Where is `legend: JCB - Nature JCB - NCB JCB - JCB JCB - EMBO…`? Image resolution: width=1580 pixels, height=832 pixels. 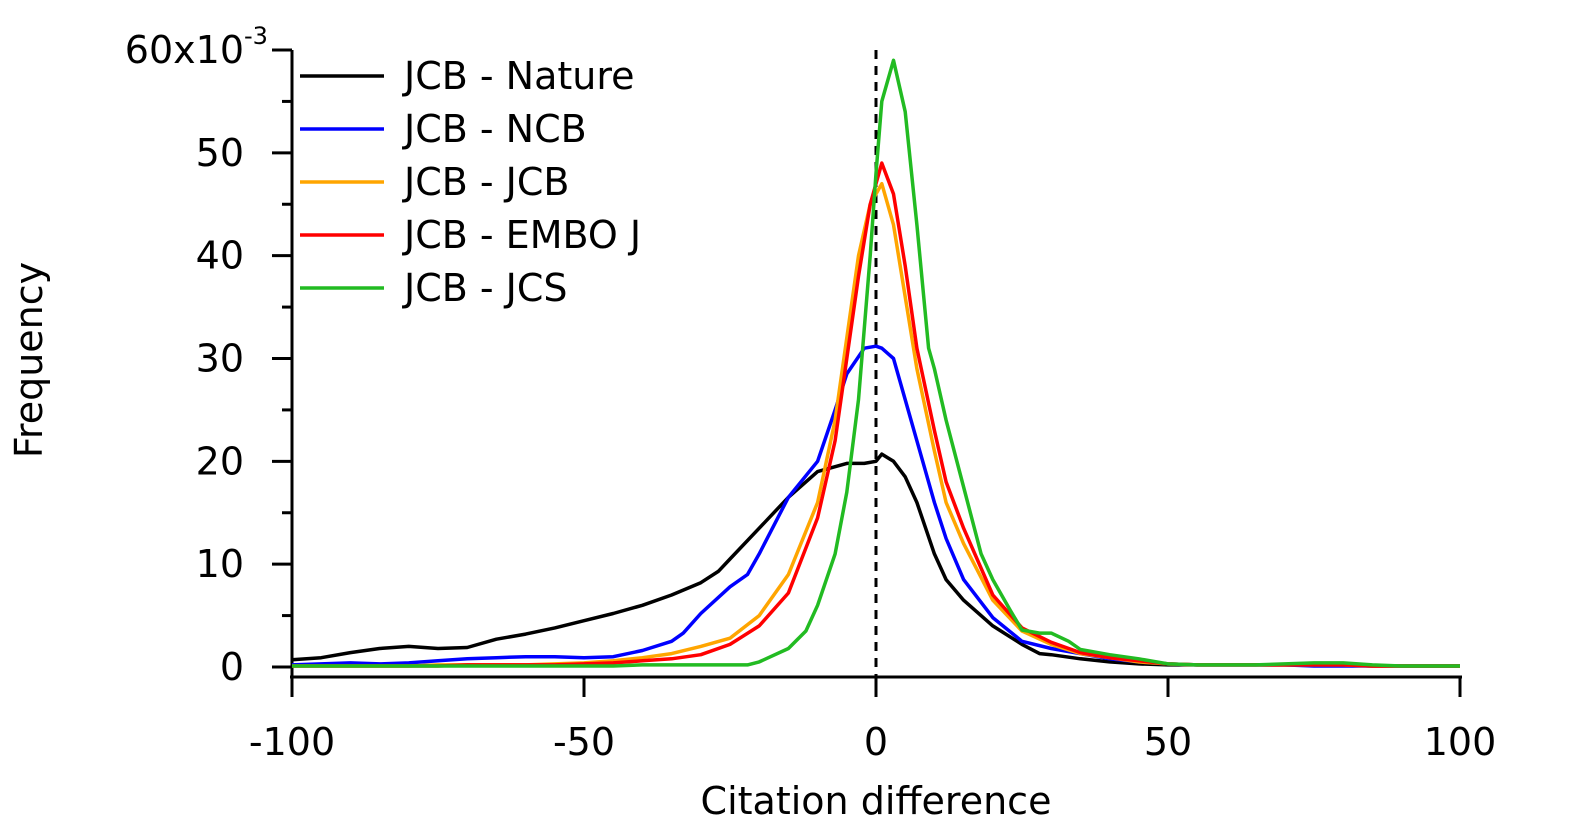 legend: JCB - Nature JCB - NCB JCB - JCB JCB - EMBO… is located at coordinates (470, 182).